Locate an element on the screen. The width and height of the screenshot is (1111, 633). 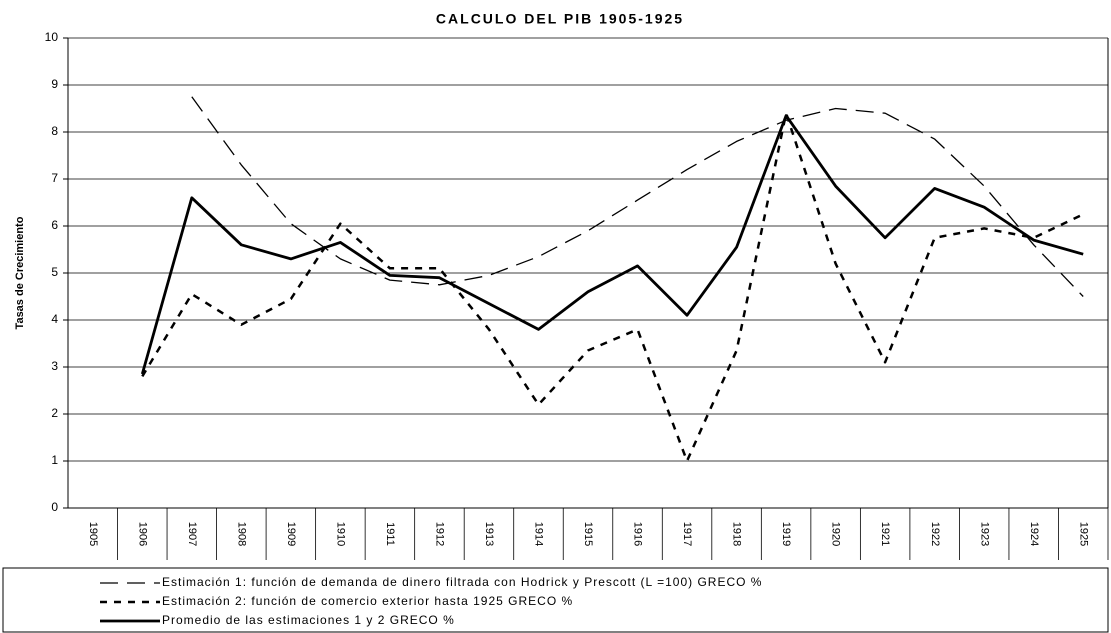
x-tick-label: 1911 is located at coordinates (390, 534).